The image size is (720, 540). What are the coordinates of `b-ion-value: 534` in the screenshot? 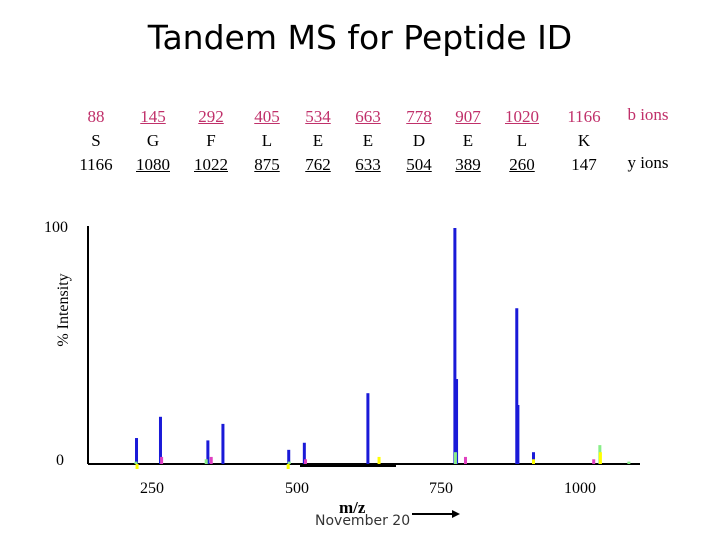 It's located at (318, 116).